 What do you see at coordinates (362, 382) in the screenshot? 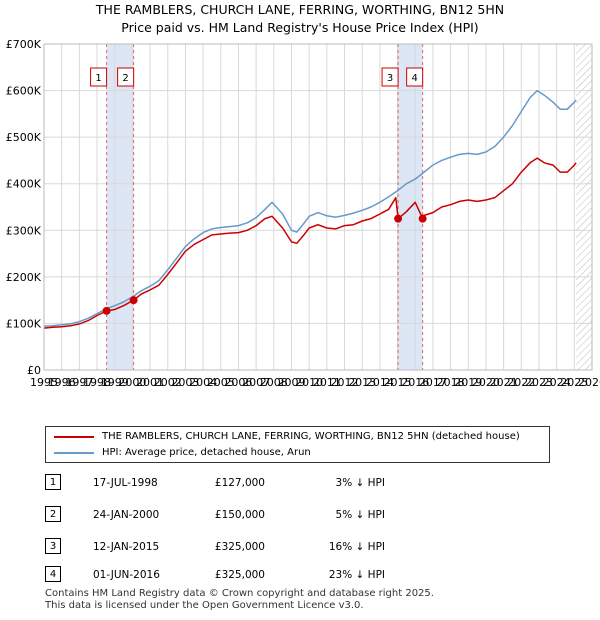
I see `x-tick-label: 2013` at bounding box center [362, 382].